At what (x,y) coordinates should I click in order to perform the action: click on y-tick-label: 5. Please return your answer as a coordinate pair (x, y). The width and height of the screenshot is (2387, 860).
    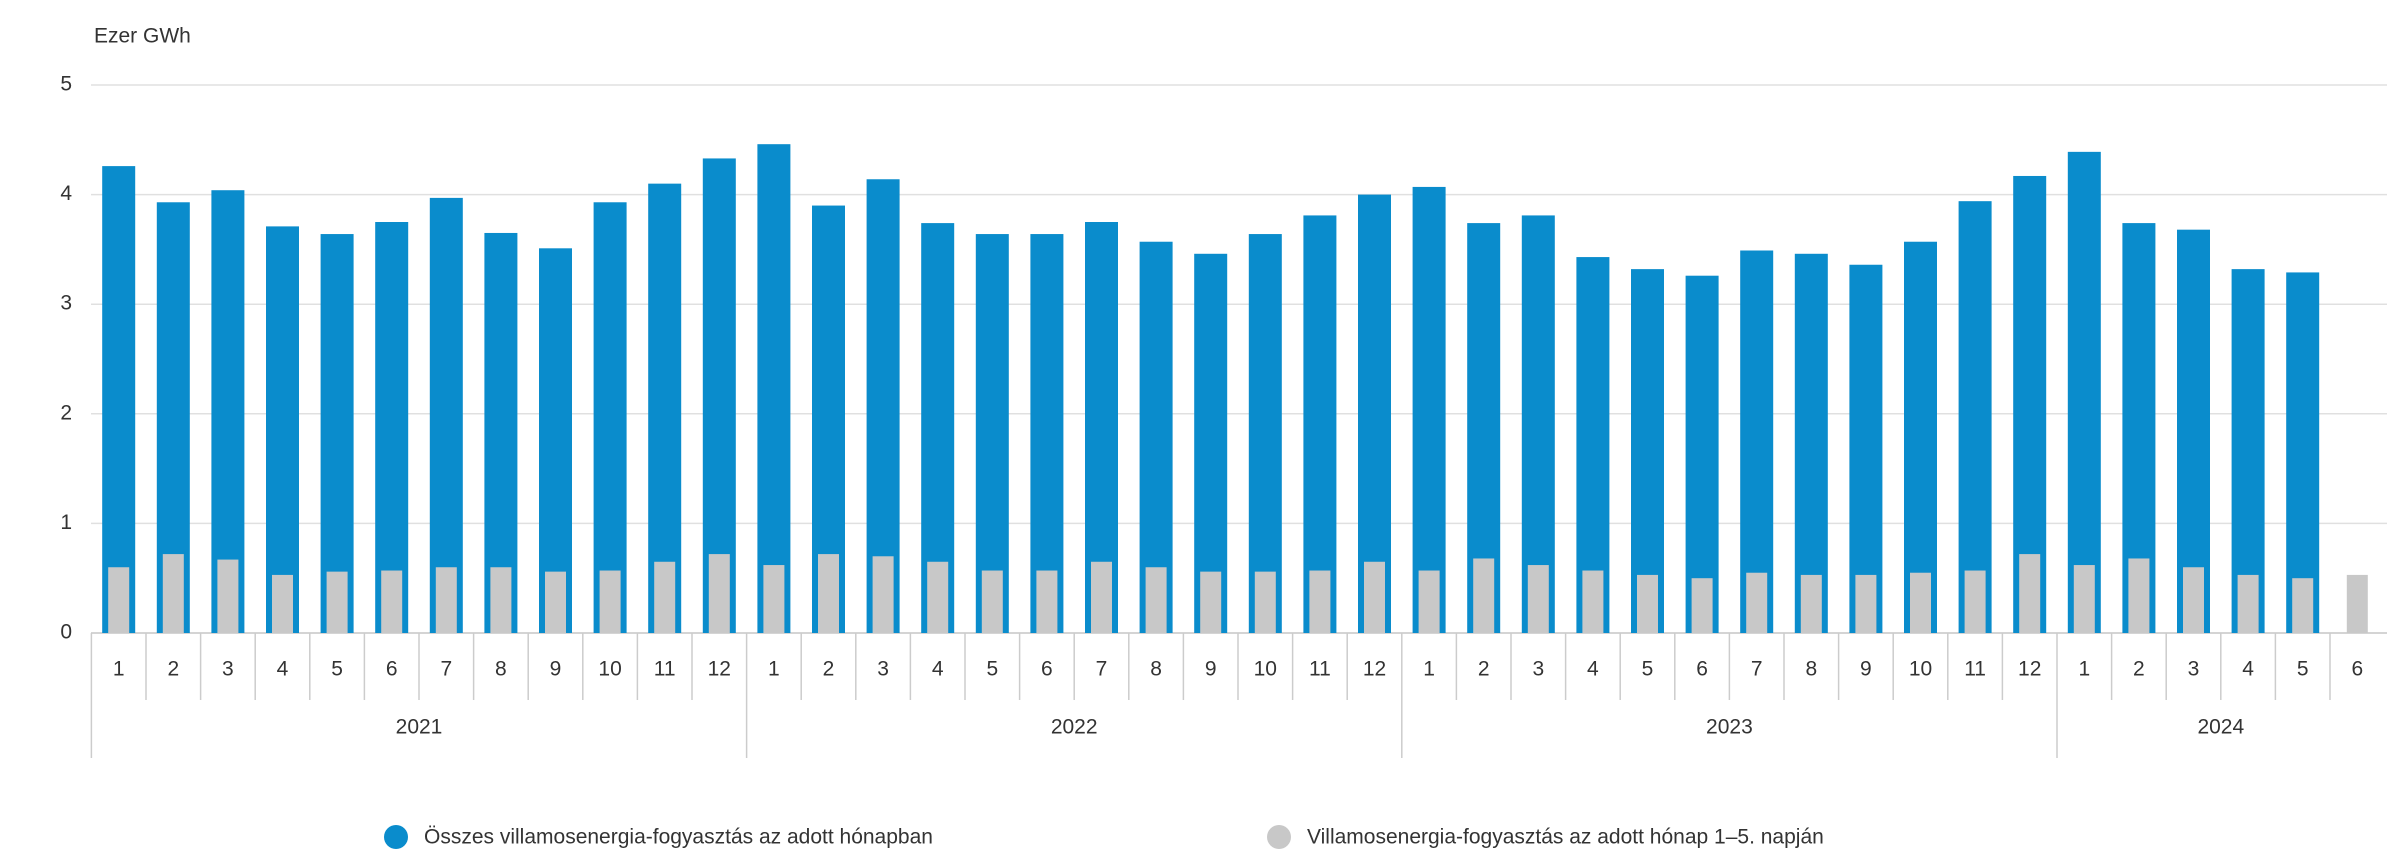
    Looking at the image, I should click on (66, 84).